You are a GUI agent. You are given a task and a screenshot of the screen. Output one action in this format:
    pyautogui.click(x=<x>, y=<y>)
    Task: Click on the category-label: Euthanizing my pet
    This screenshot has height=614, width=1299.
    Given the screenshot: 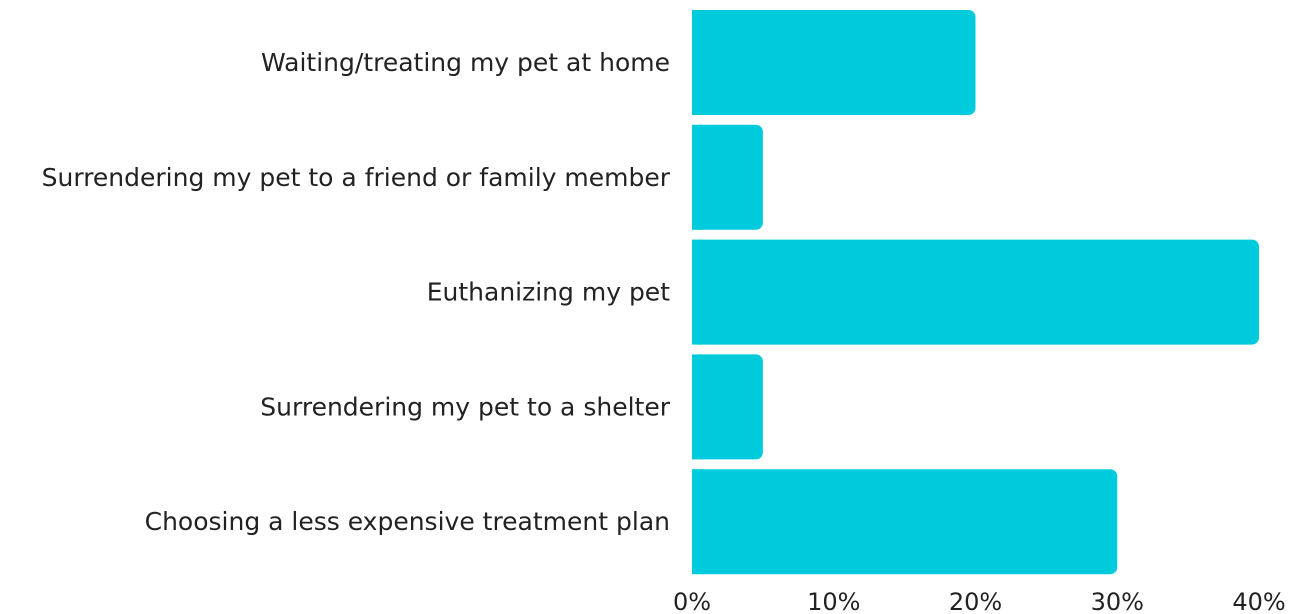 What is the action you would take?
    pyautogui.click(x=548, y=292)
    